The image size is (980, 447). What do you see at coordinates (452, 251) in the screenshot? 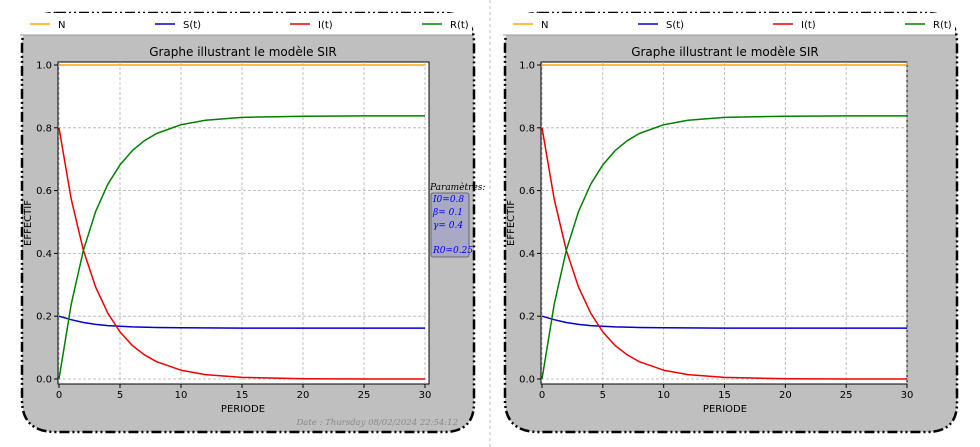
I see `param-r0: R0=0.25` at bounding box center [452, 251].